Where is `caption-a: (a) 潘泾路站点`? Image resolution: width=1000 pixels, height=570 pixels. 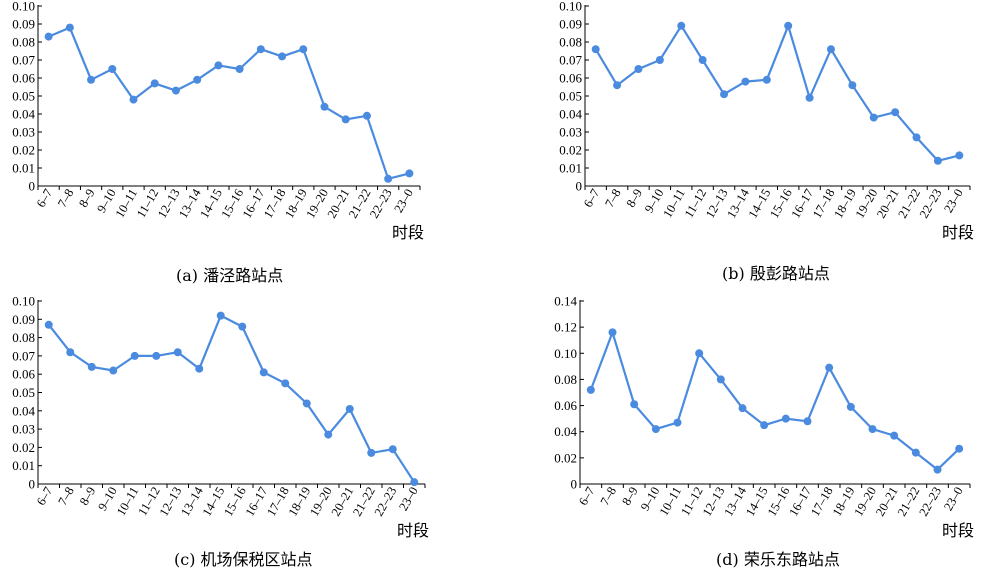 caption-a: (a) 潘泾路站点 is located at coordinates (230, 275).